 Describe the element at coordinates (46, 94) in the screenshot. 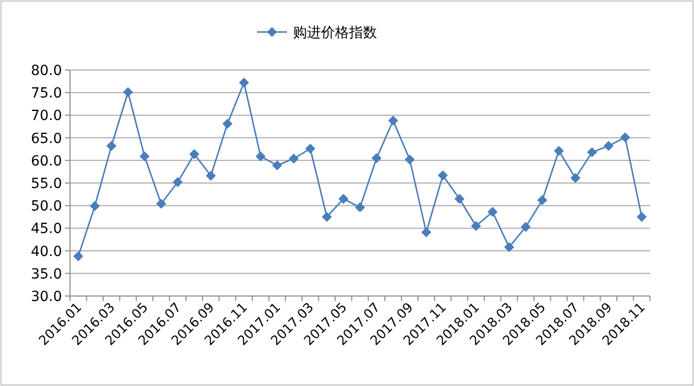

I see `y-tick-label: 75.0` at that location.